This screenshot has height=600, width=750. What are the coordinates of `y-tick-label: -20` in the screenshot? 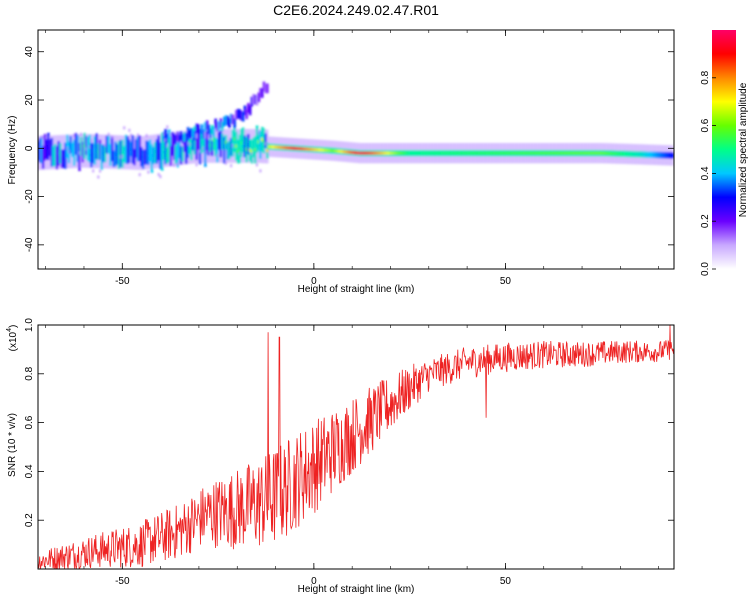 It's located at (29, 196).